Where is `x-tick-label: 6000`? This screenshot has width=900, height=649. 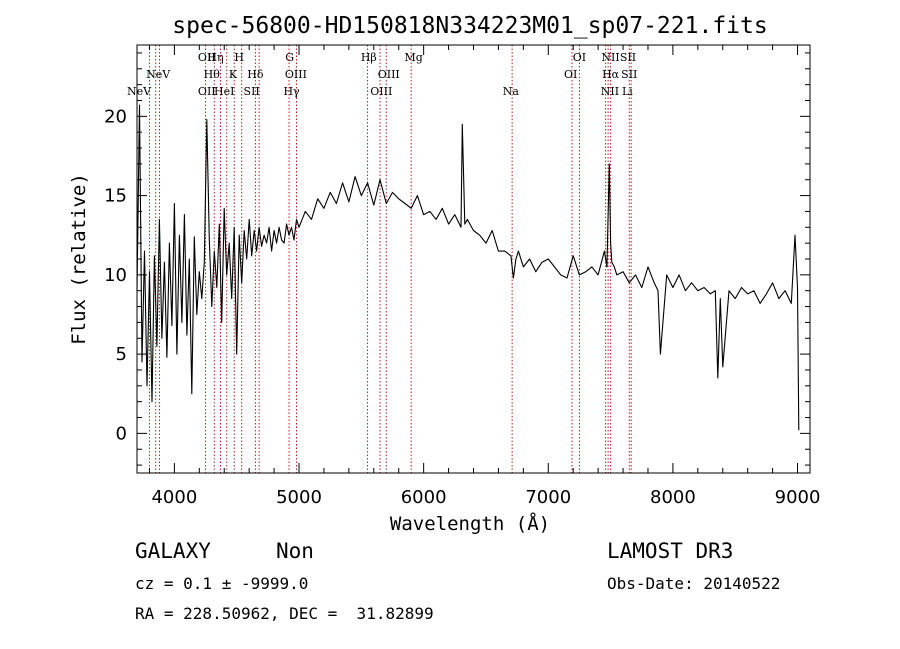
x-tick-label: 6000 is located at coordinates (424, 497).